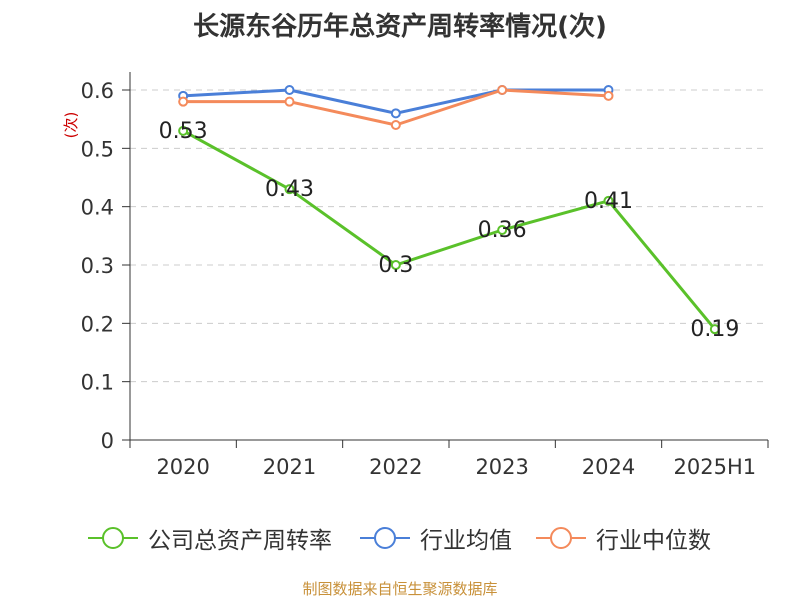  What do you see at coordinates (97, 383) in the screenshot?
I see `y-tick-label: 0.1` at bounding box center [97, 383].